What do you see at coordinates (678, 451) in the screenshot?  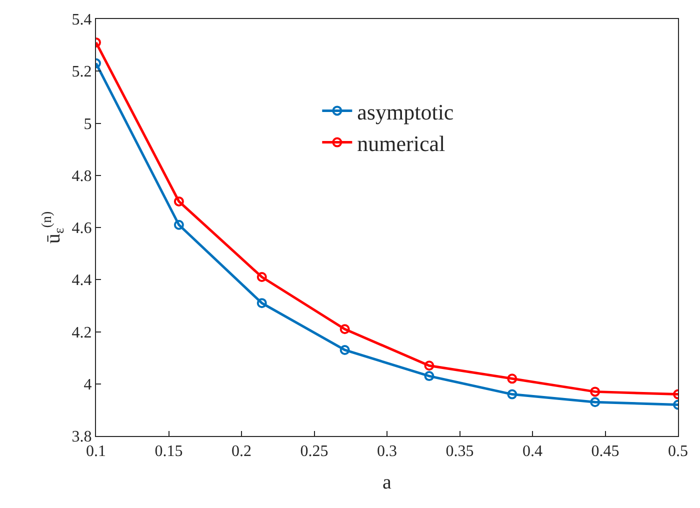 I see `x-tick-label: 0.5` at bounding box center [678, 451].